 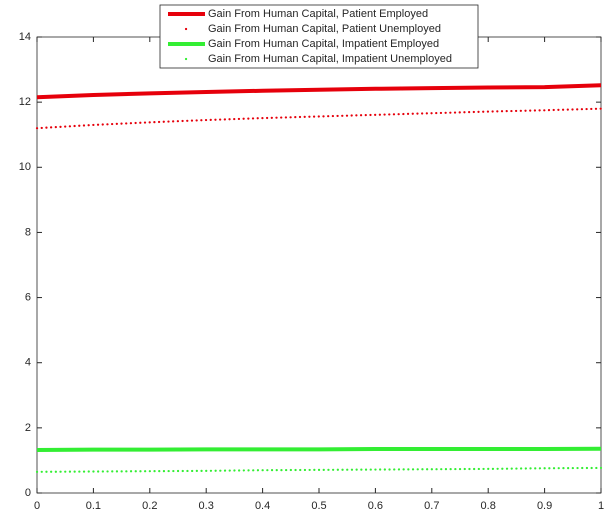 What do you see at coordinates (488, 506) in the screenshot?
I see `x-tick-label: 0.8` at bounding box center [488, 506].